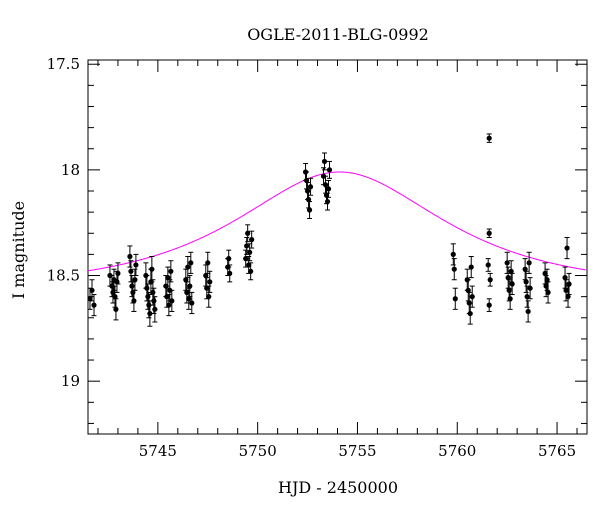 Image resolution: width=600 pixels, height=512 pixels. Describe the element at coordinates (70, 170) in the screenshot. I see `y-tick-label: 18` at that location.